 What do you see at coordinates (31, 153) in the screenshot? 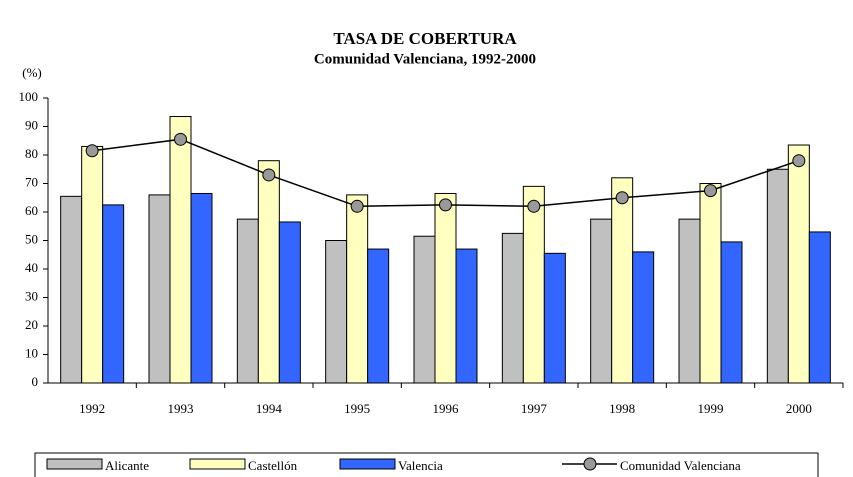
I see `y-tick-label: 80` at bounding box center [31, 153].